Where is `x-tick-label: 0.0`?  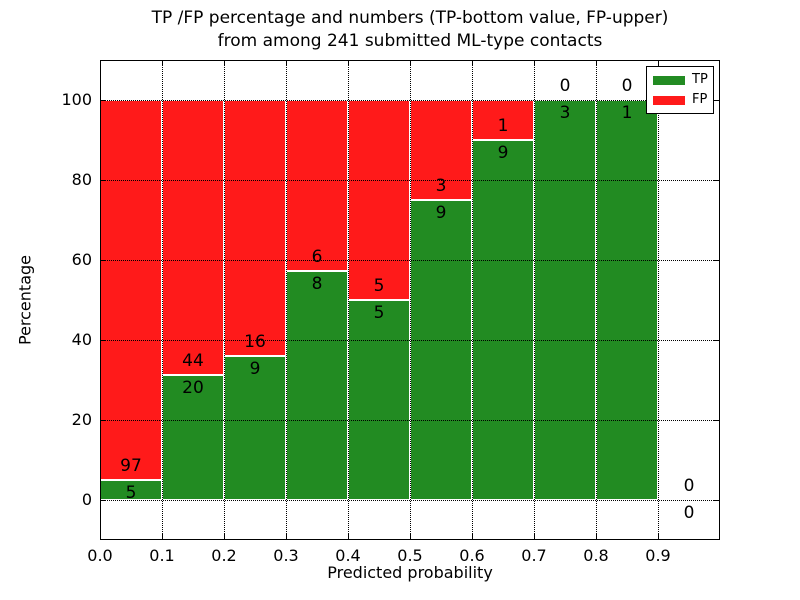
x-tick-label: 0.0 is located at coordinates (100, 555).